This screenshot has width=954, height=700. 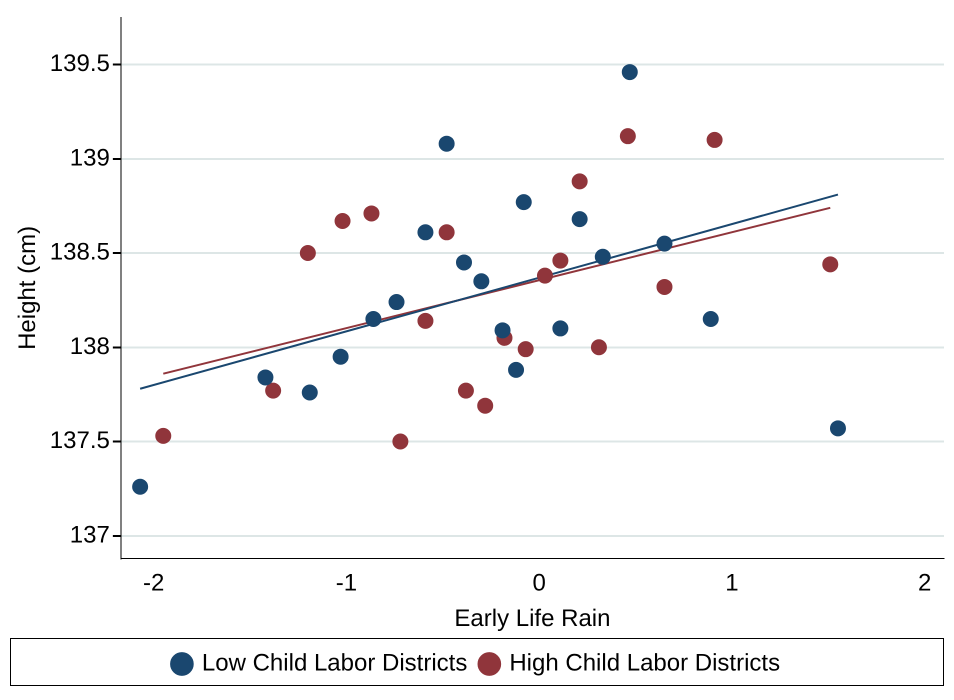 I want to click on x-tick-label: 1, so click(x=732, y=582).